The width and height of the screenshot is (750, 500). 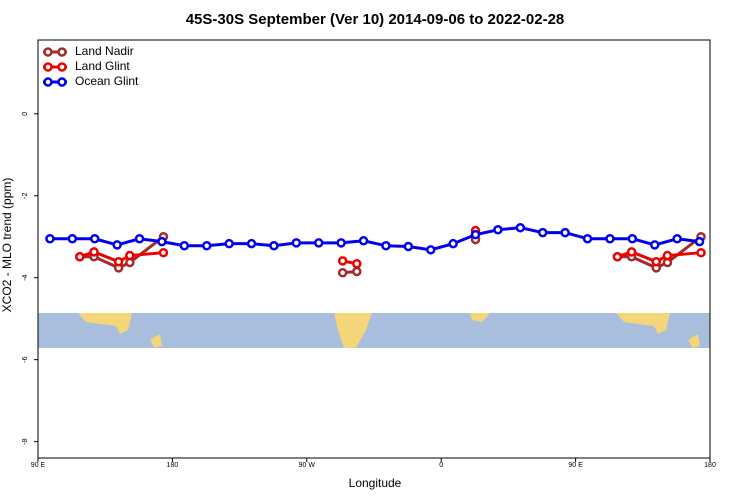 I want to click on legend-label: Land Nadir, so click(x=104, y=51).